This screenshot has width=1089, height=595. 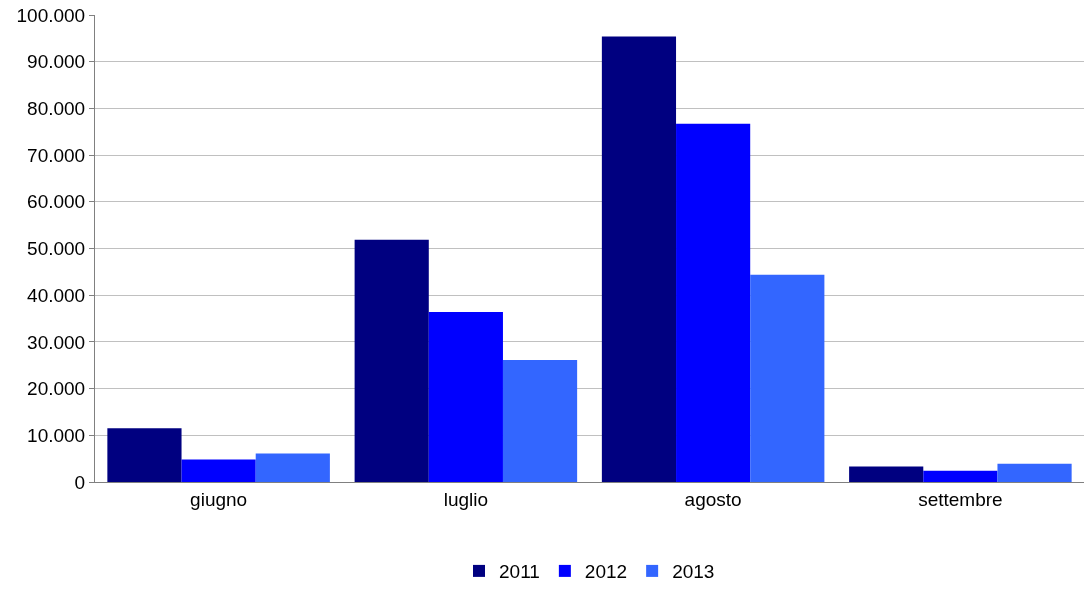 I want to click on y-tick-label: 0, so click(x=80, y=482).